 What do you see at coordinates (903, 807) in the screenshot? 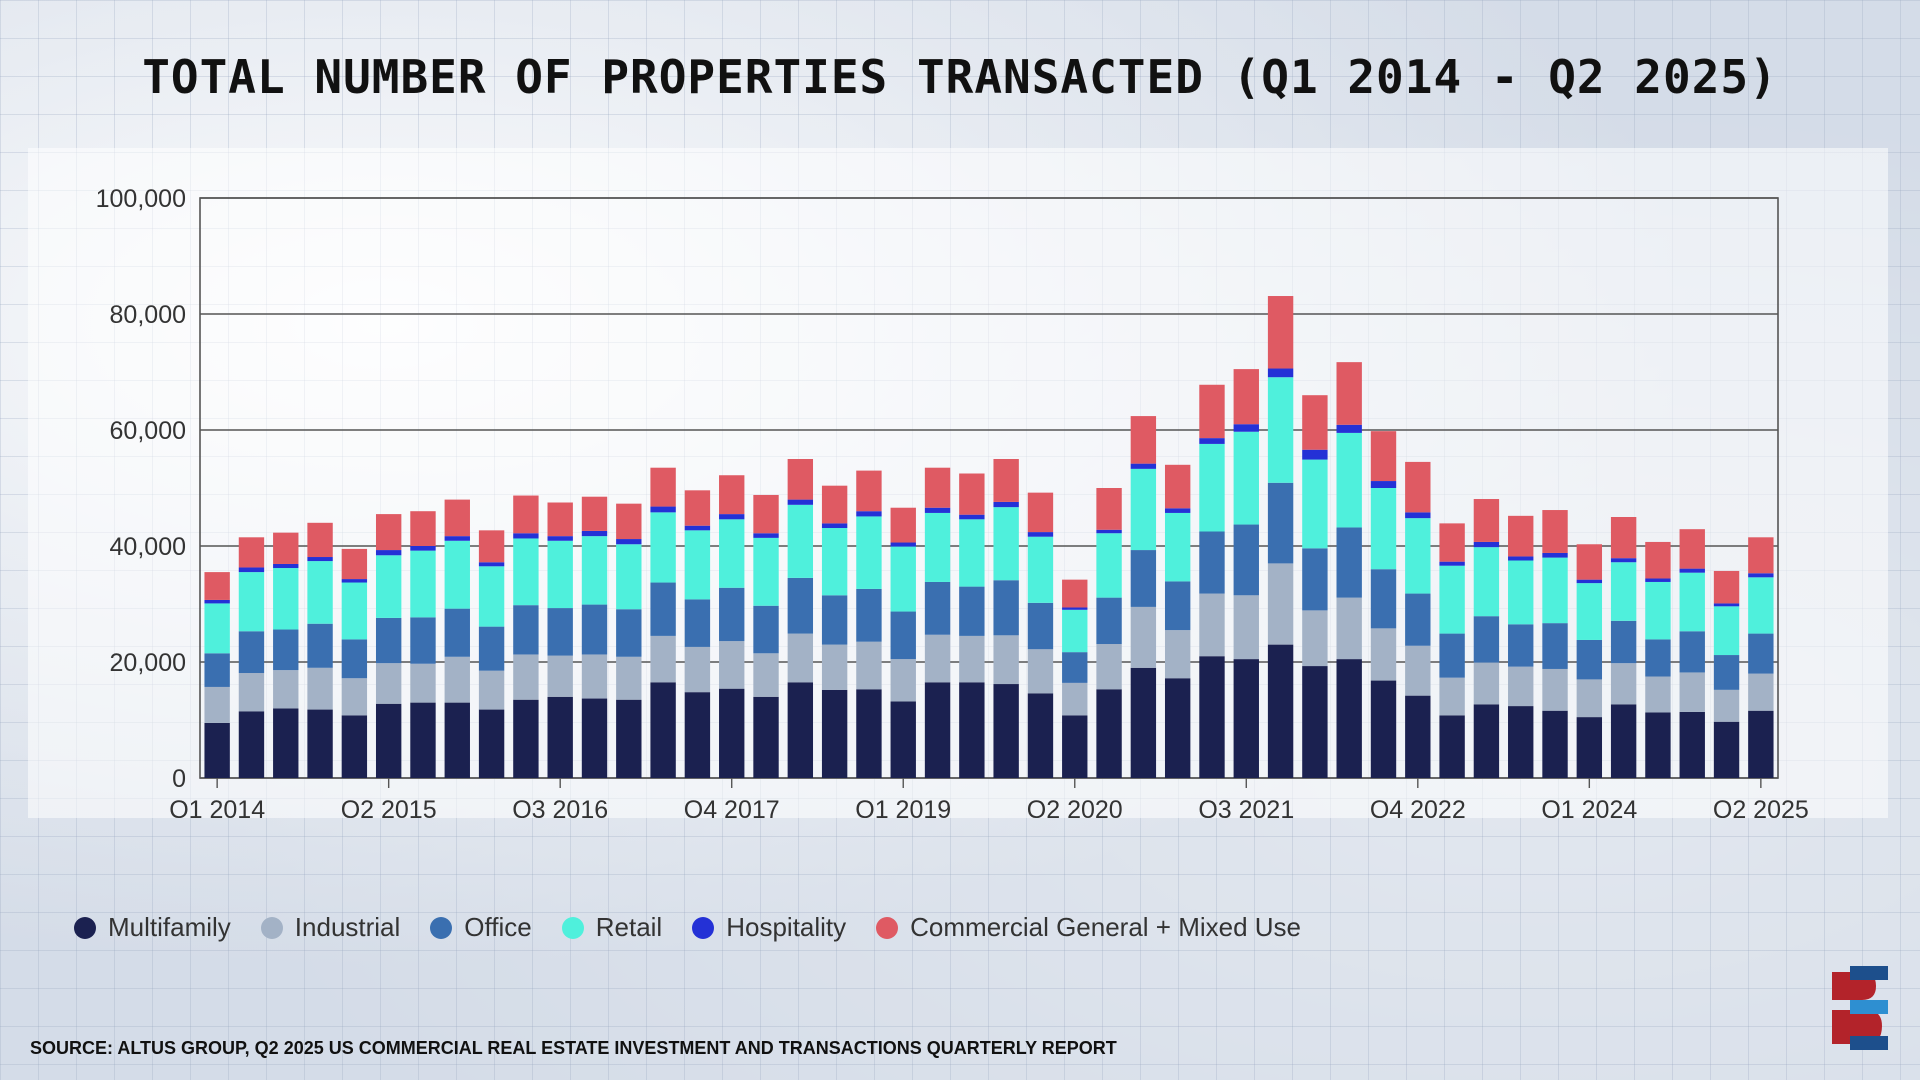
I see `x-tick-label: Q1 2019` at bounding box center [903, 807].